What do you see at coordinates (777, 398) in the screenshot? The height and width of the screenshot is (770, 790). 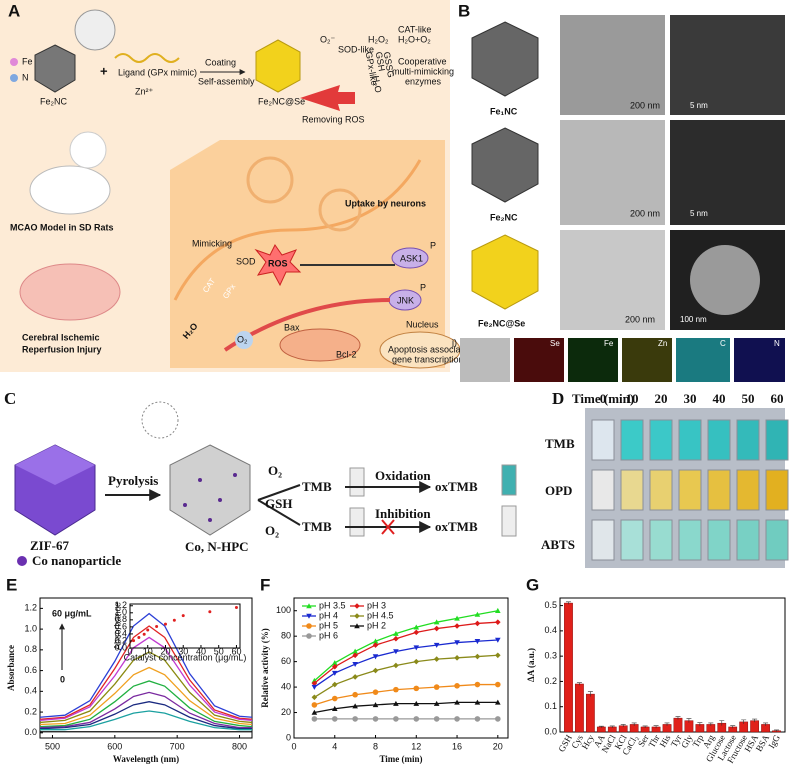 I see `time-label: 60` at bounding box center [777, 398].